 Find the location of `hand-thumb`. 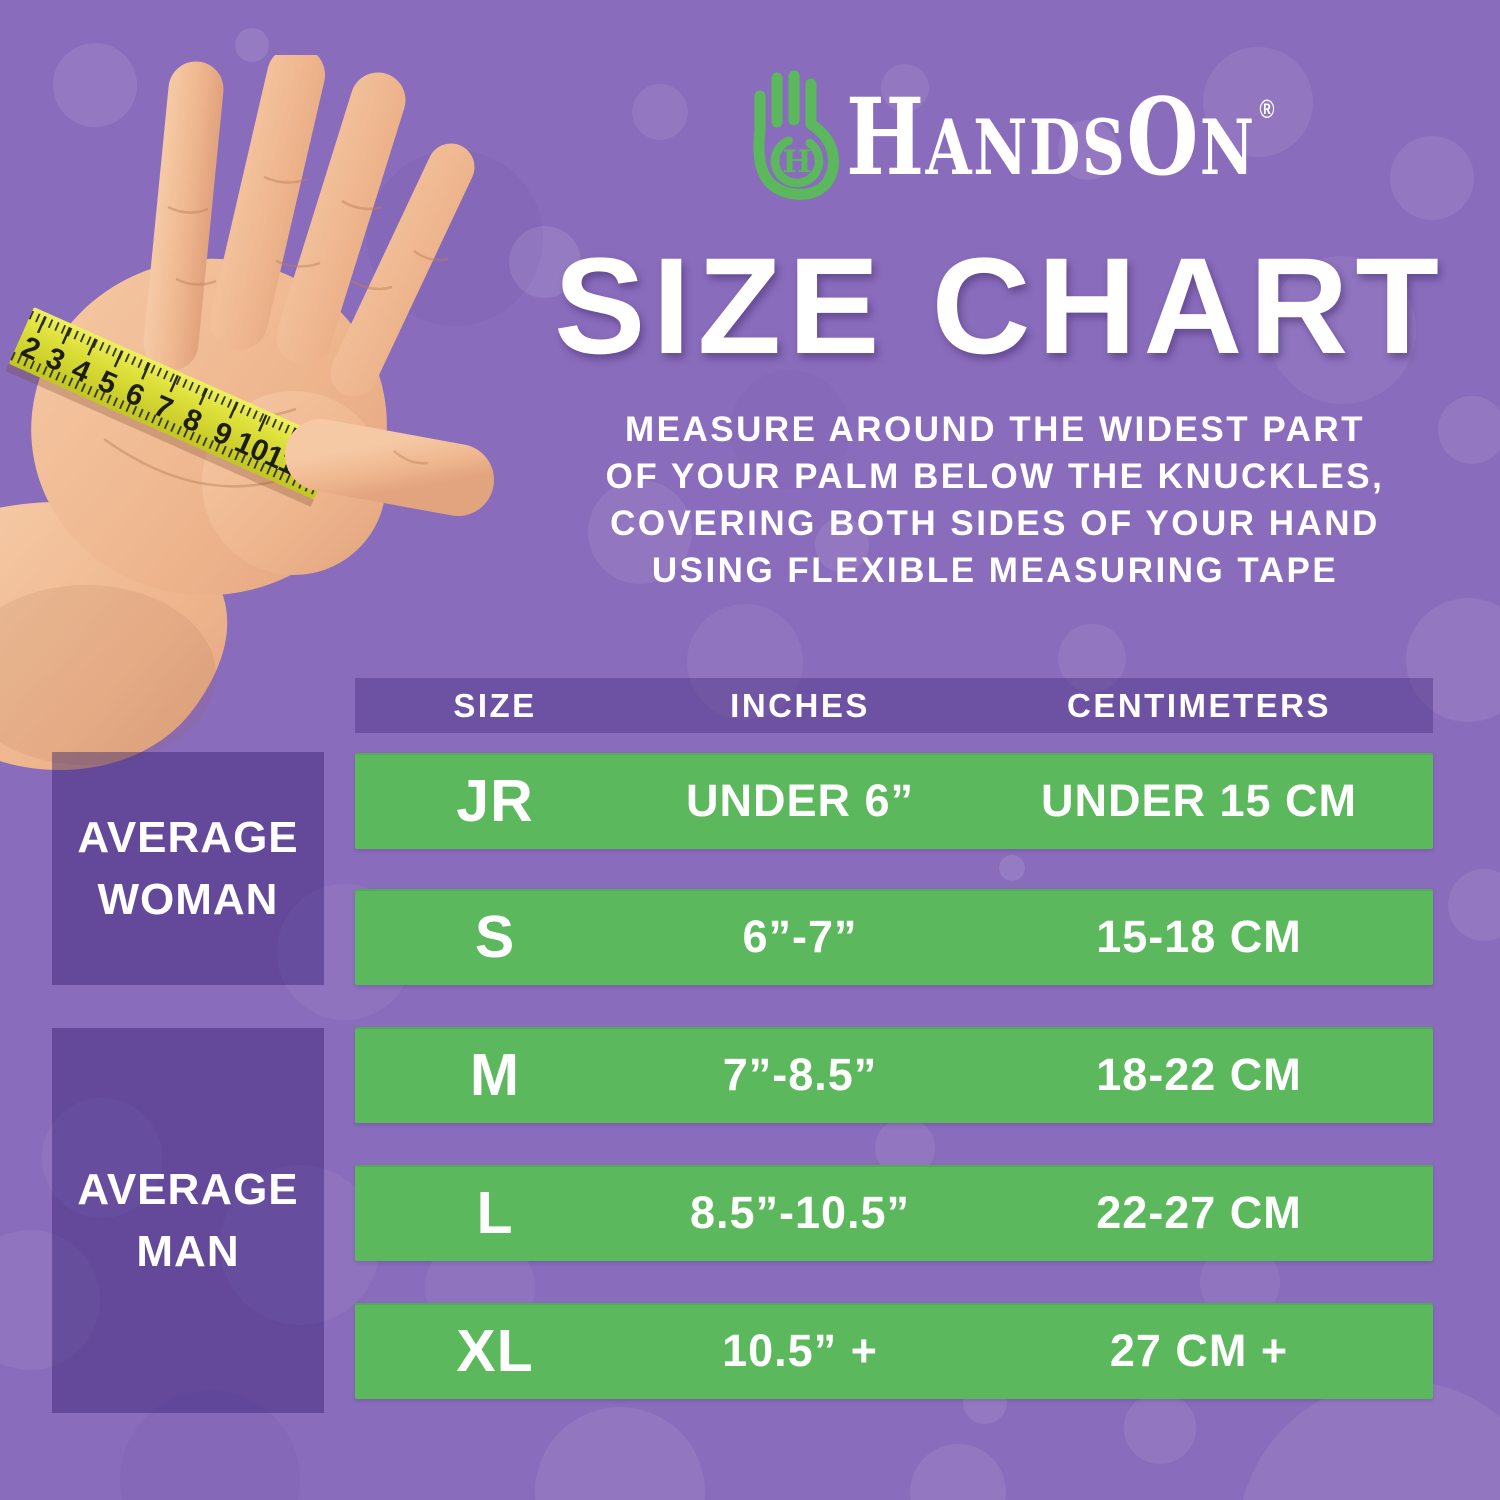

hand-thumb is located at coordinates (389, 467).